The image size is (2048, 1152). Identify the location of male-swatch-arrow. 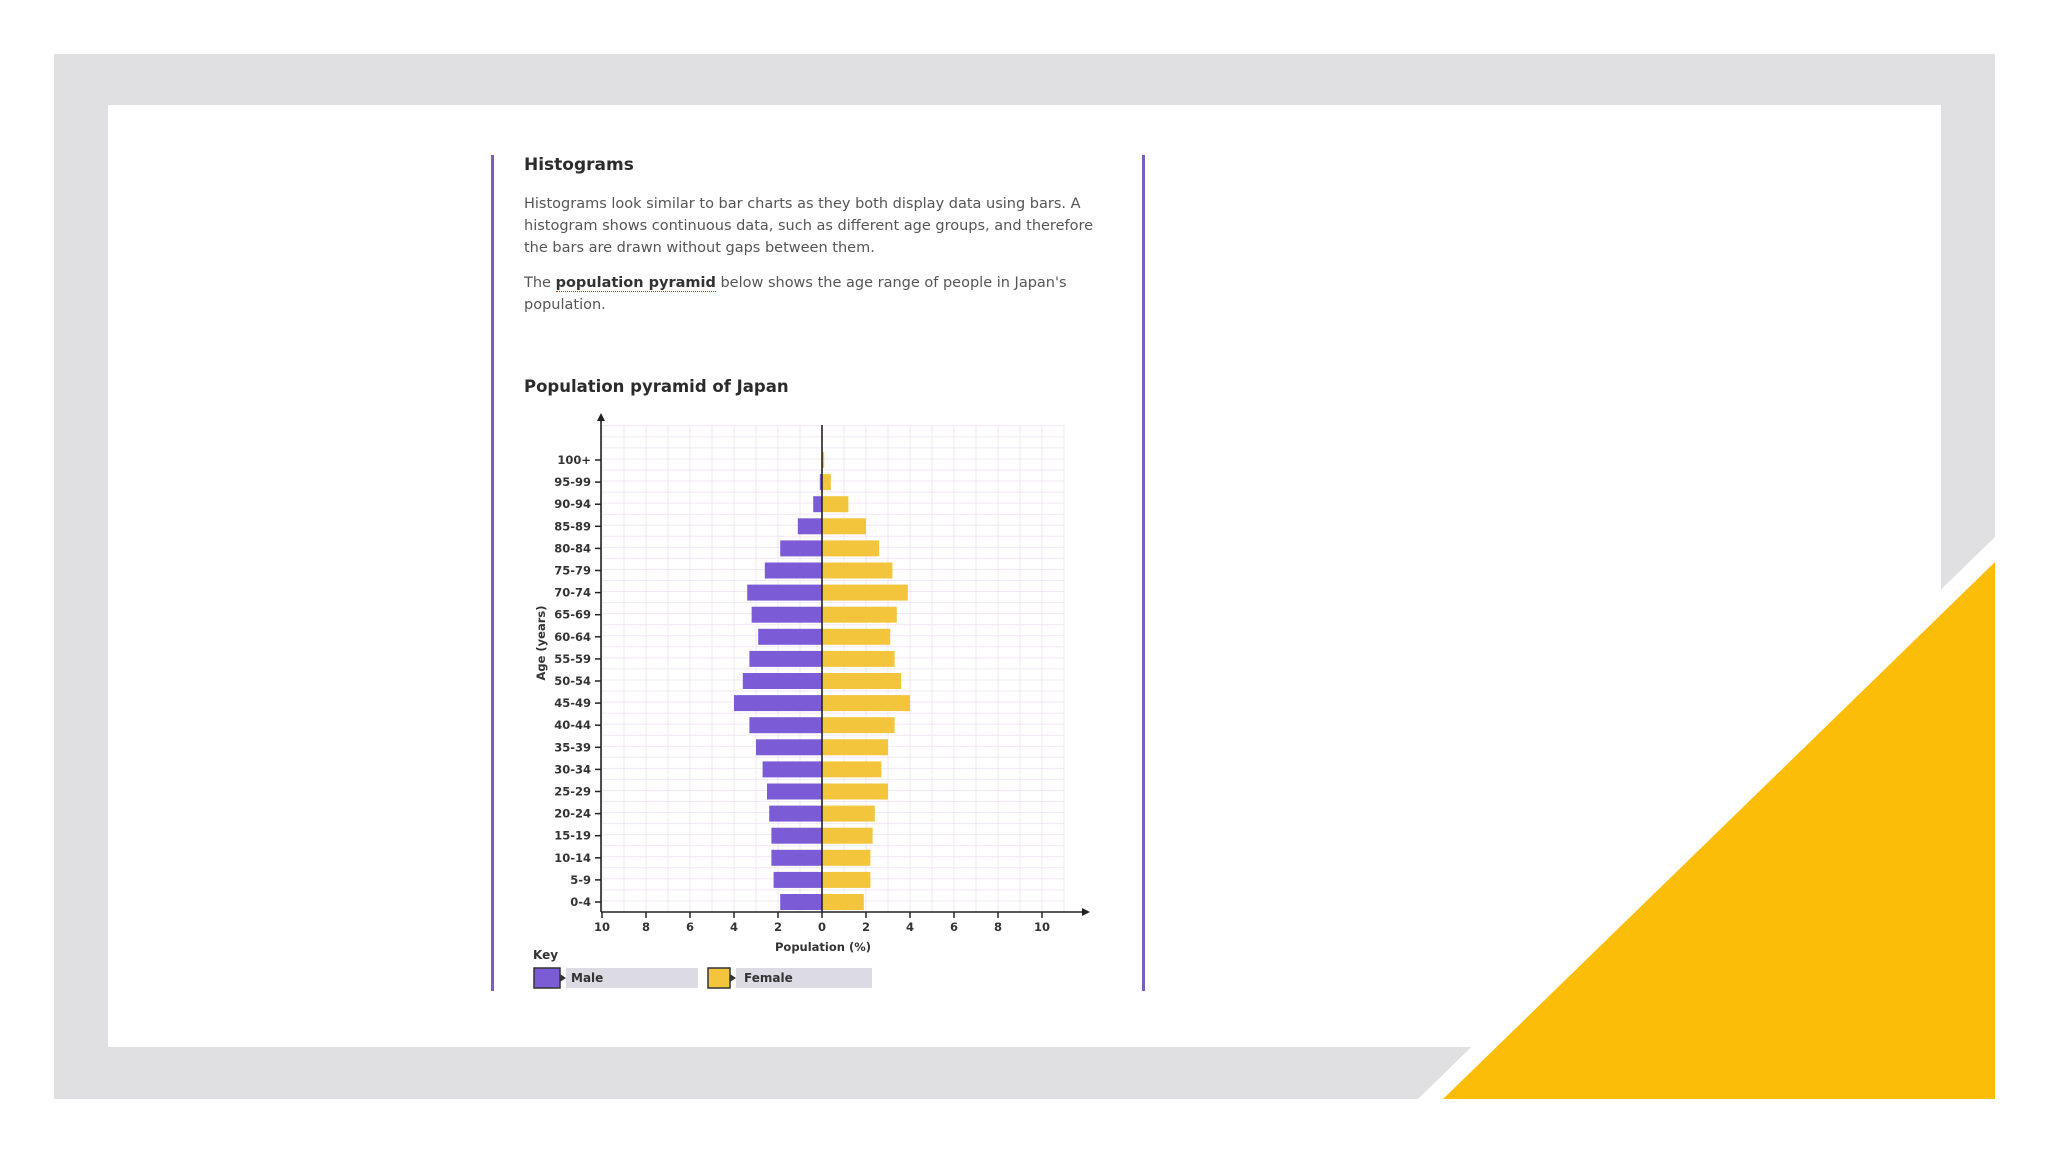
(563, 978).